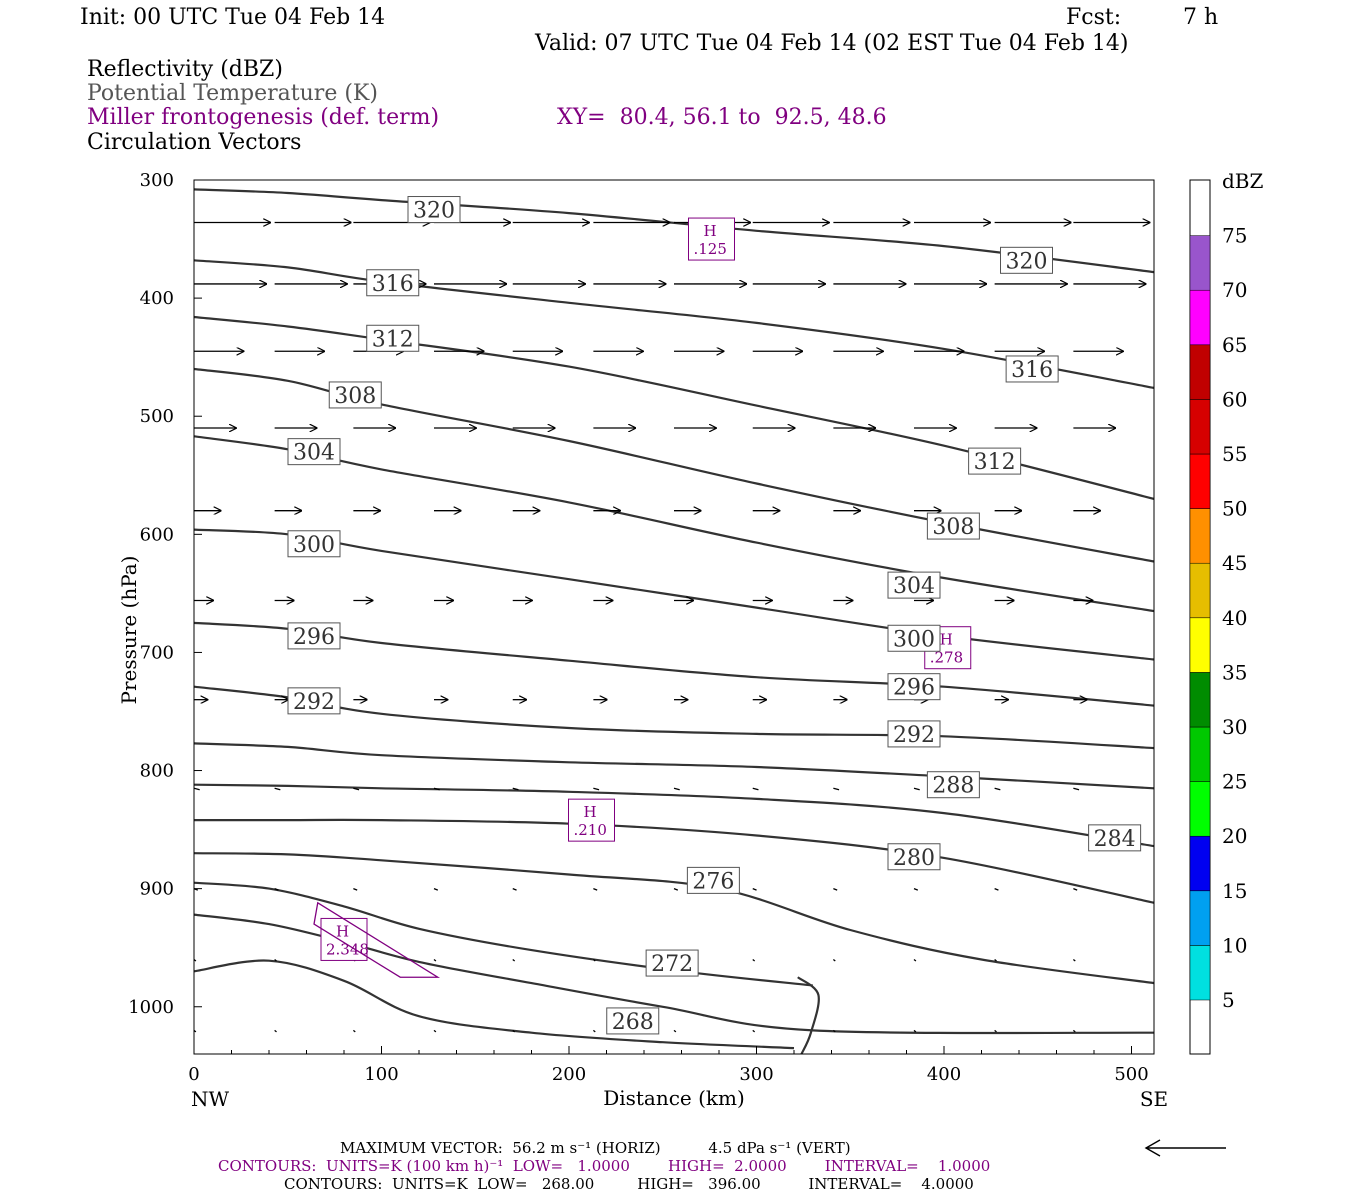 Image resolution: width=1350 pixels, height=1200 pixels. I want to click on contour-label: 276, so click(713, 881).